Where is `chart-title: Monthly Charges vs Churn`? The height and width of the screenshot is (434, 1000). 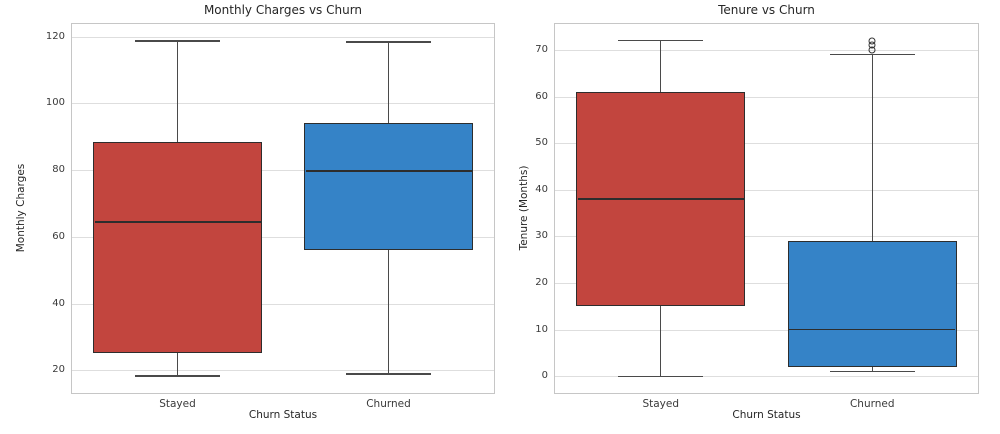 chart-title: Monthly Charges vs Churn is located at coordinates (283, 10).